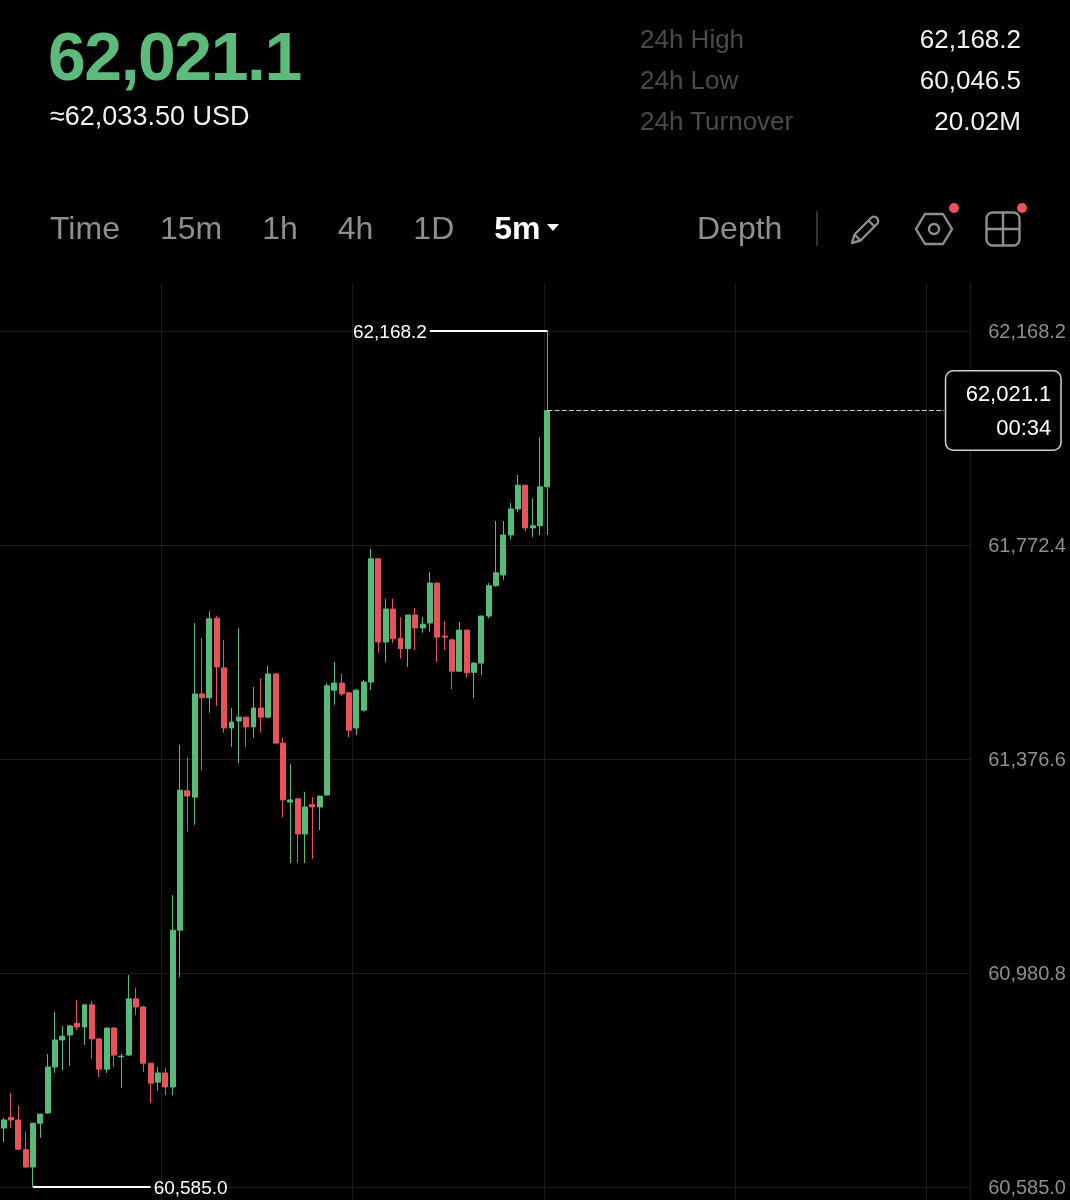  What do you see at coordinates (355, 228) in the screenshot?
I see `text: 4h` at bounding box center [355, 228].